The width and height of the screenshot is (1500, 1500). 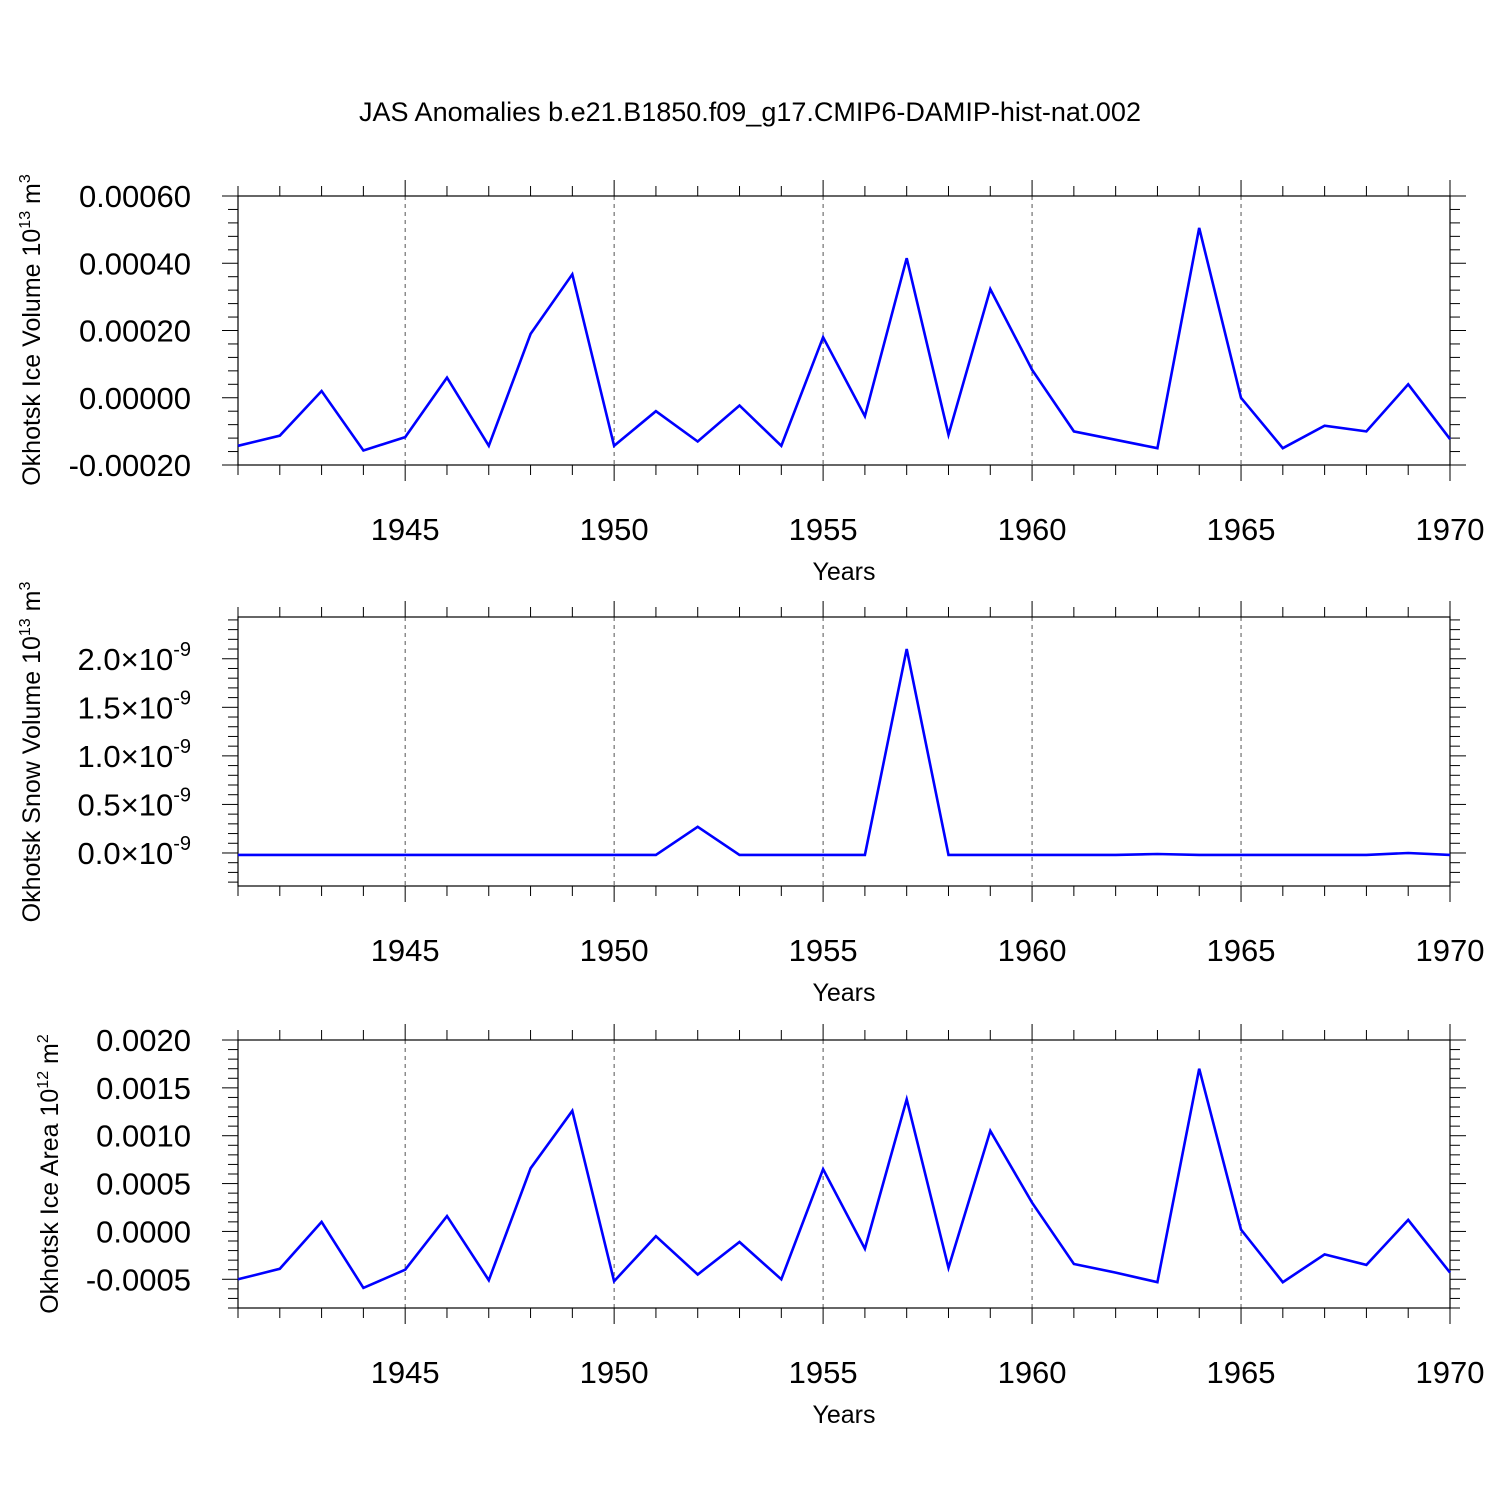 What do you see at coordinates (135, 196) in the screenshot?
I see `y-tick-label: 0.00060` at bounding box center [135, 196].